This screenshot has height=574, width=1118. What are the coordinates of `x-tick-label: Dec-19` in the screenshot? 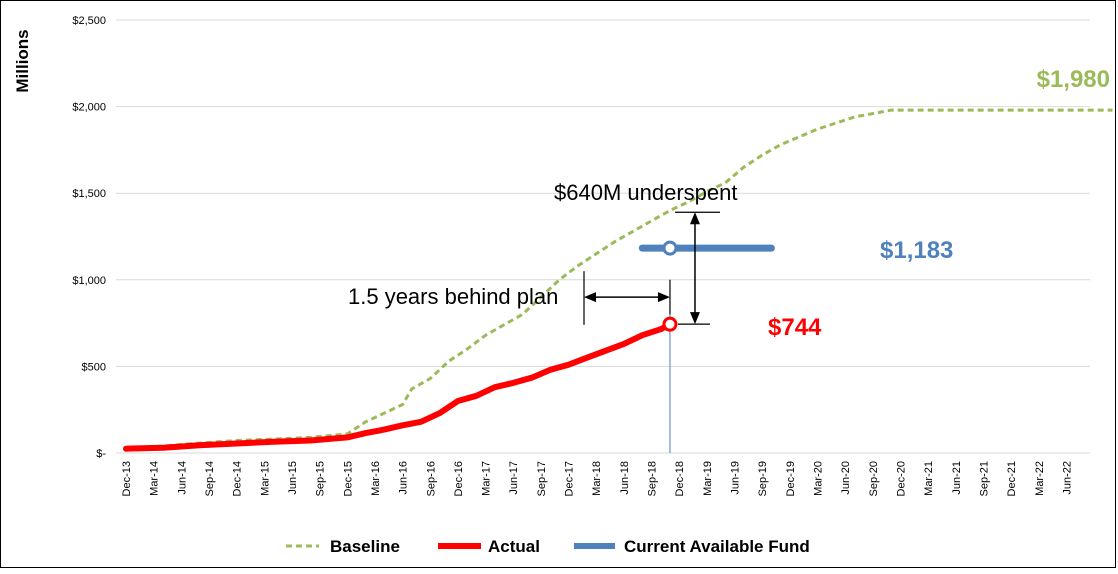 It's located at (791, 478).